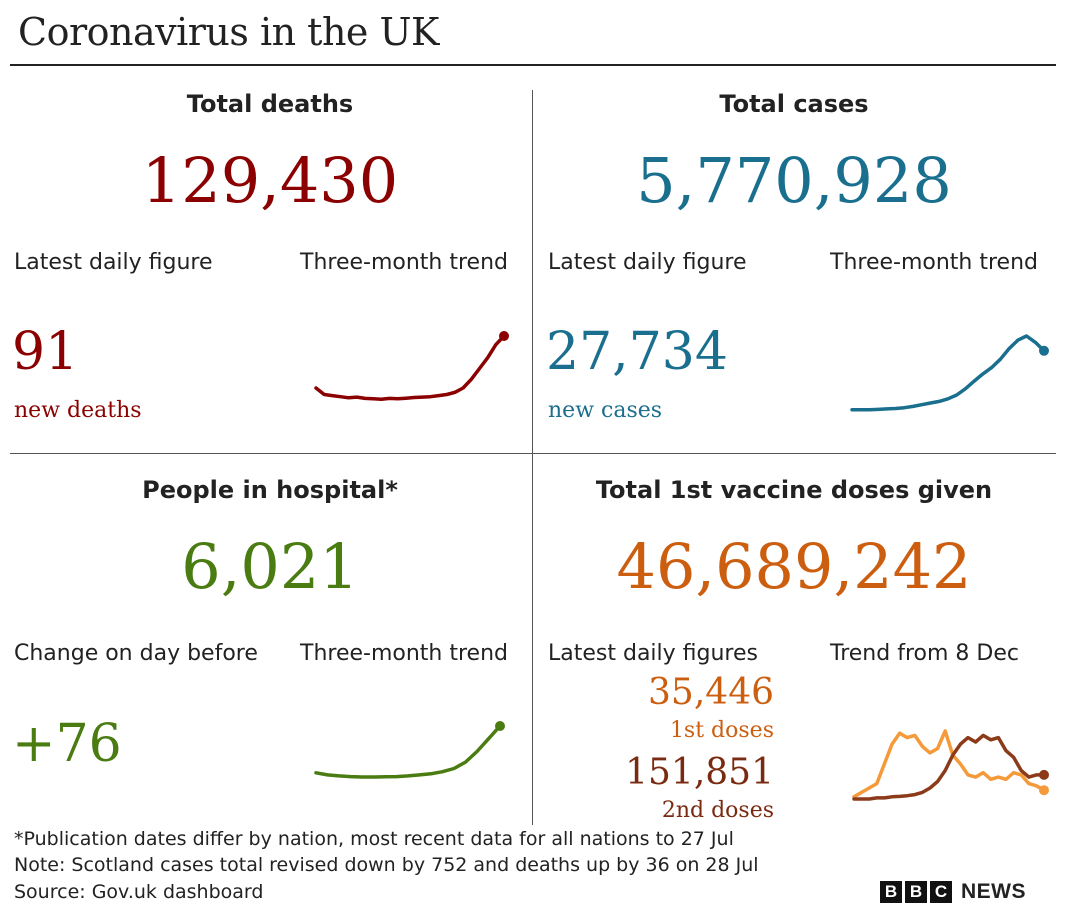  I want to click on cases-trend-chart, so click(949, 373).